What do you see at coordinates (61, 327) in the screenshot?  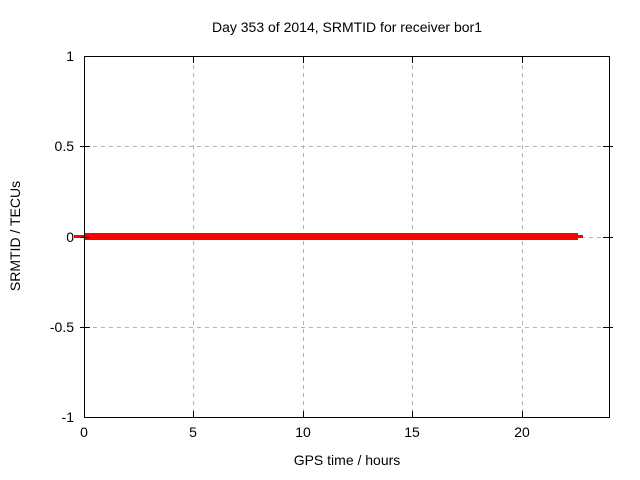 I see `y-tick-label: -0.5` at bounding box center [61, 327].